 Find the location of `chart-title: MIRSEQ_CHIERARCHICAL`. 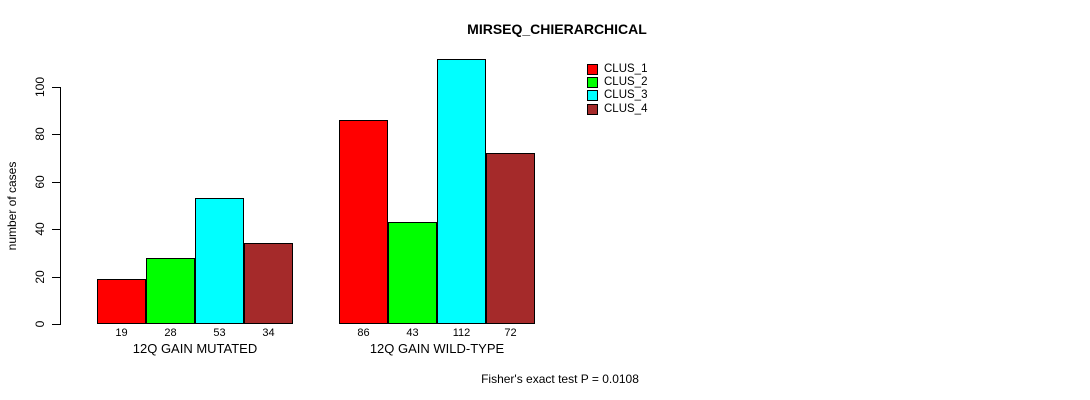

chart-title: MIRSEQ_CHIERARCHICAL is located at coordinates (557, 29).